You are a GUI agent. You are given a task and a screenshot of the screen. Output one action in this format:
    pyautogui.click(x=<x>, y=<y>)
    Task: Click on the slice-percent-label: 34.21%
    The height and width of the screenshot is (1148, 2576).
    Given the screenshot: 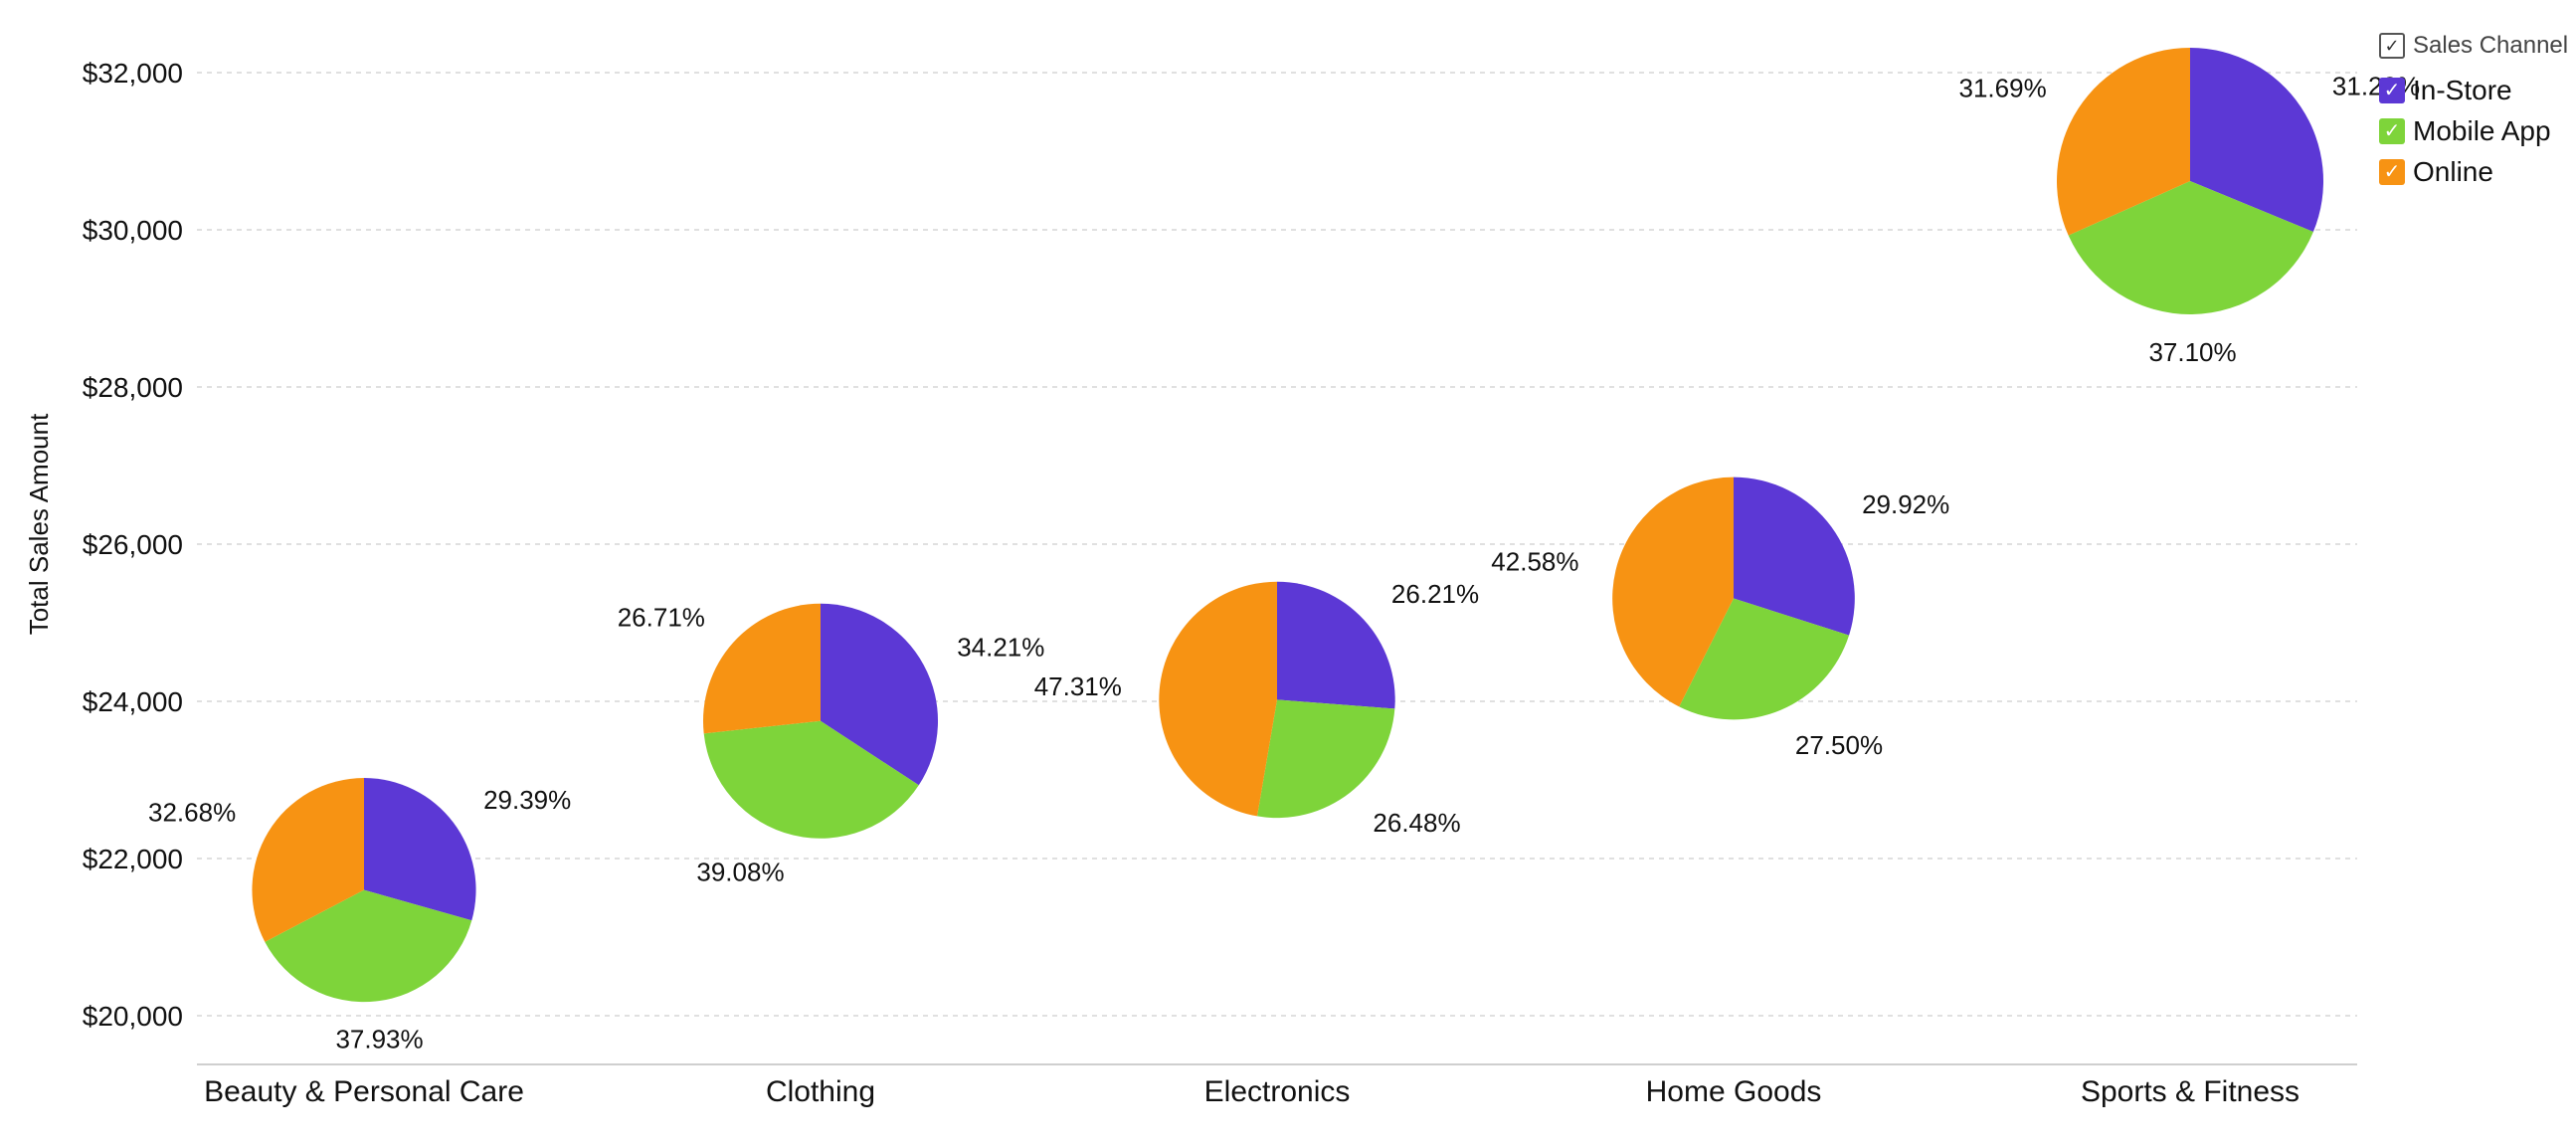 What is the action you would take?
    pyautogui.click(x=1000, y=647)
    